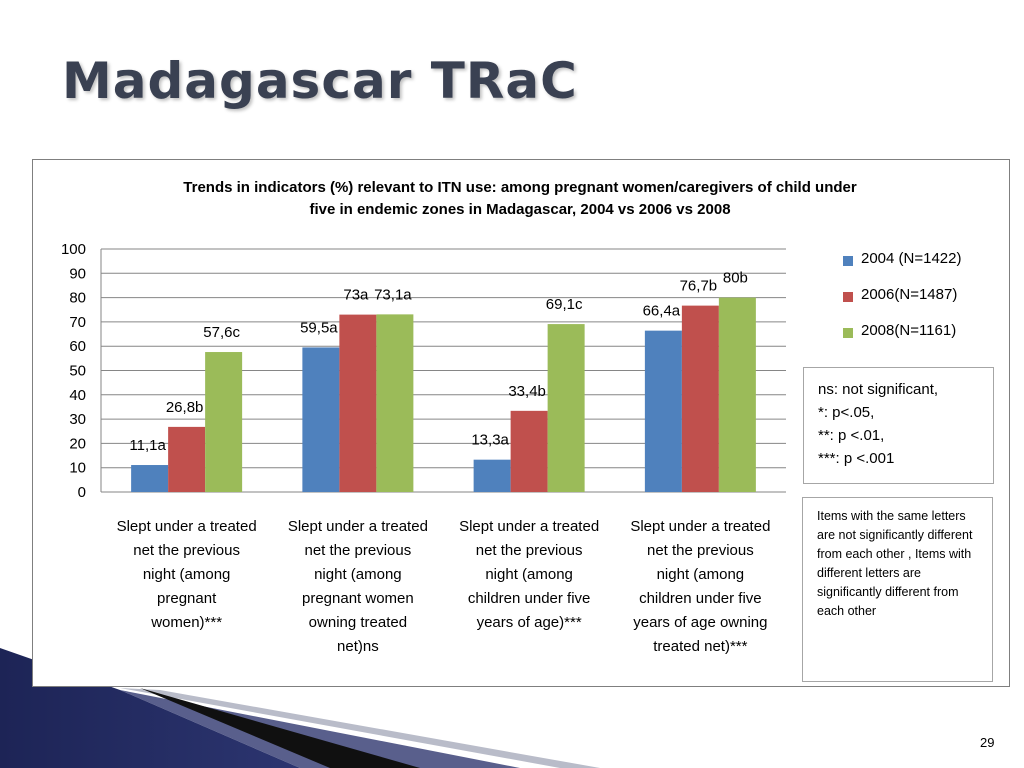 The image size is (1024, 768). Describe the element at coordinates (700, 622) in the screenshot. I see `x-tick-label: years of age owning` at that location.